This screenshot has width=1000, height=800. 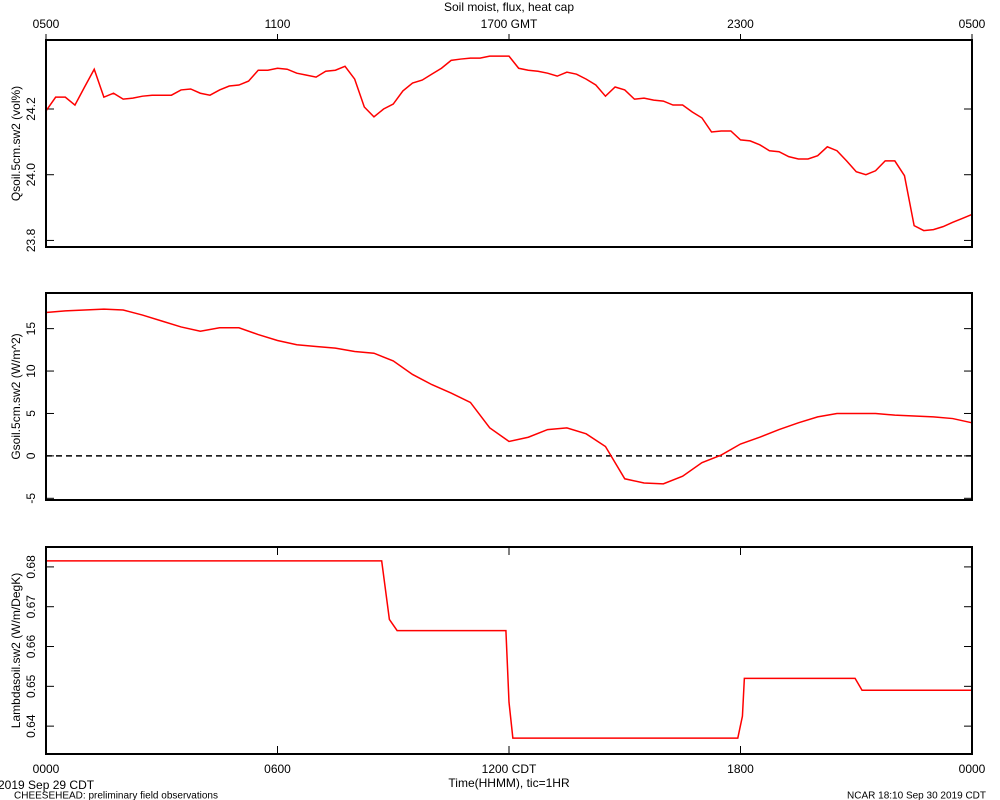 What do you see at coordinates (278, 24) in the screenshot?
I see `x2-tick-label: 1100` at bounding box center [278, 24].